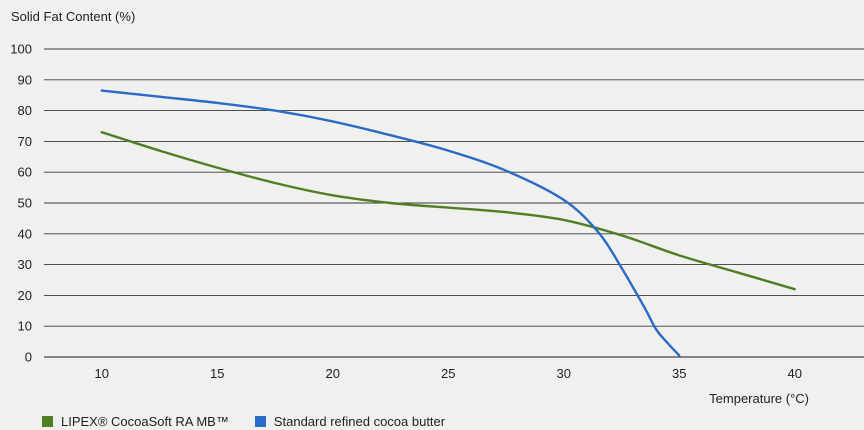 The width and height of the screenshot is (864, 430). What do you see at coordinates (47, 421) in the screenshot?
I see `legend-swatch-green` at bounding box center [47, 421].